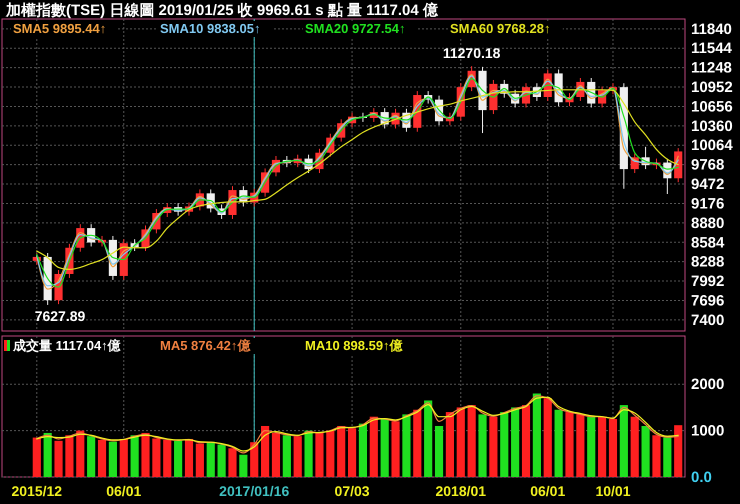 This screenshot has width=740, height=504. What do you see at coordinates (210, 28) in the screenshot?
I see `text: SMA10 9838.05↑` at bounding box center [210, 28].